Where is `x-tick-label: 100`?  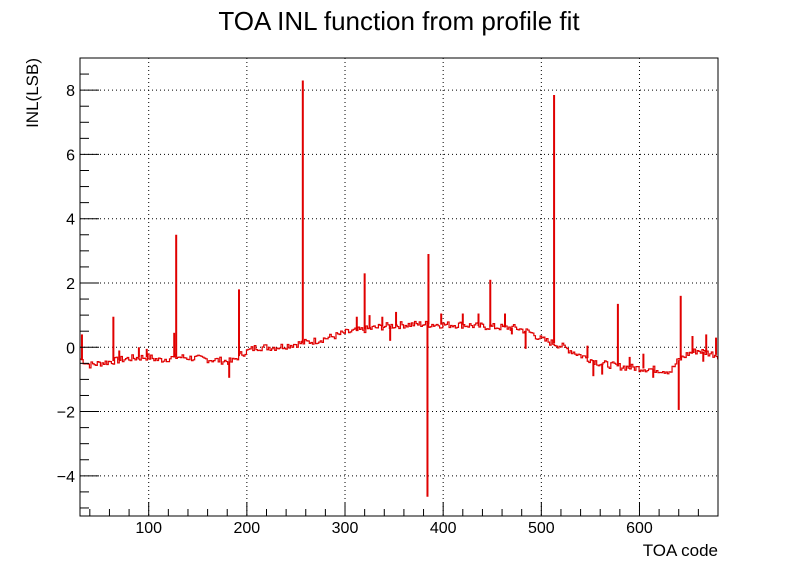
x-tick-label: 100 is located at coordinates (148, 528).